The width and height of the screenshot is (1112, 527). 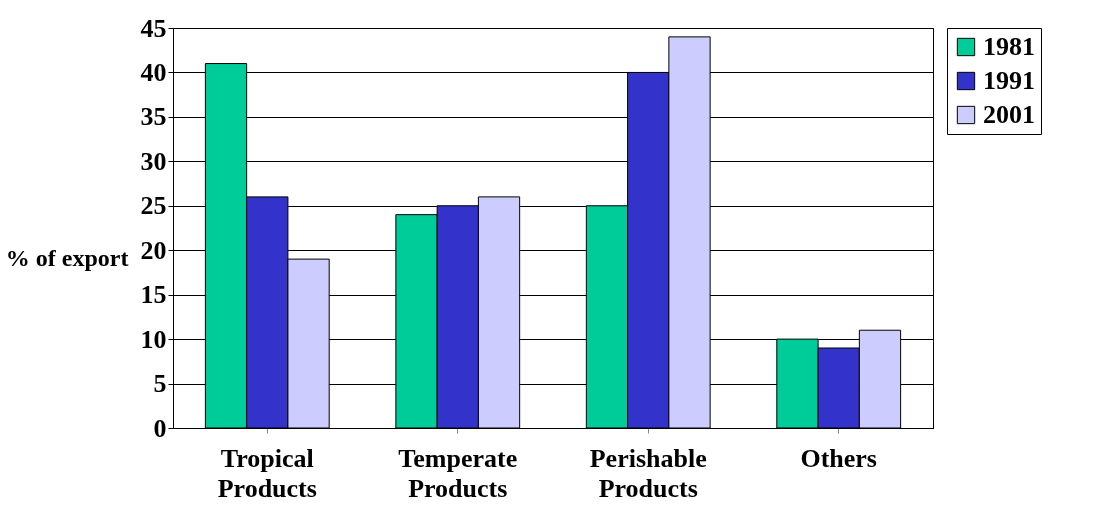 What do you see at coordinates (153, 72) in the screenshot?
I see `y-tick-label: 40` at bounding box center [153, 72].